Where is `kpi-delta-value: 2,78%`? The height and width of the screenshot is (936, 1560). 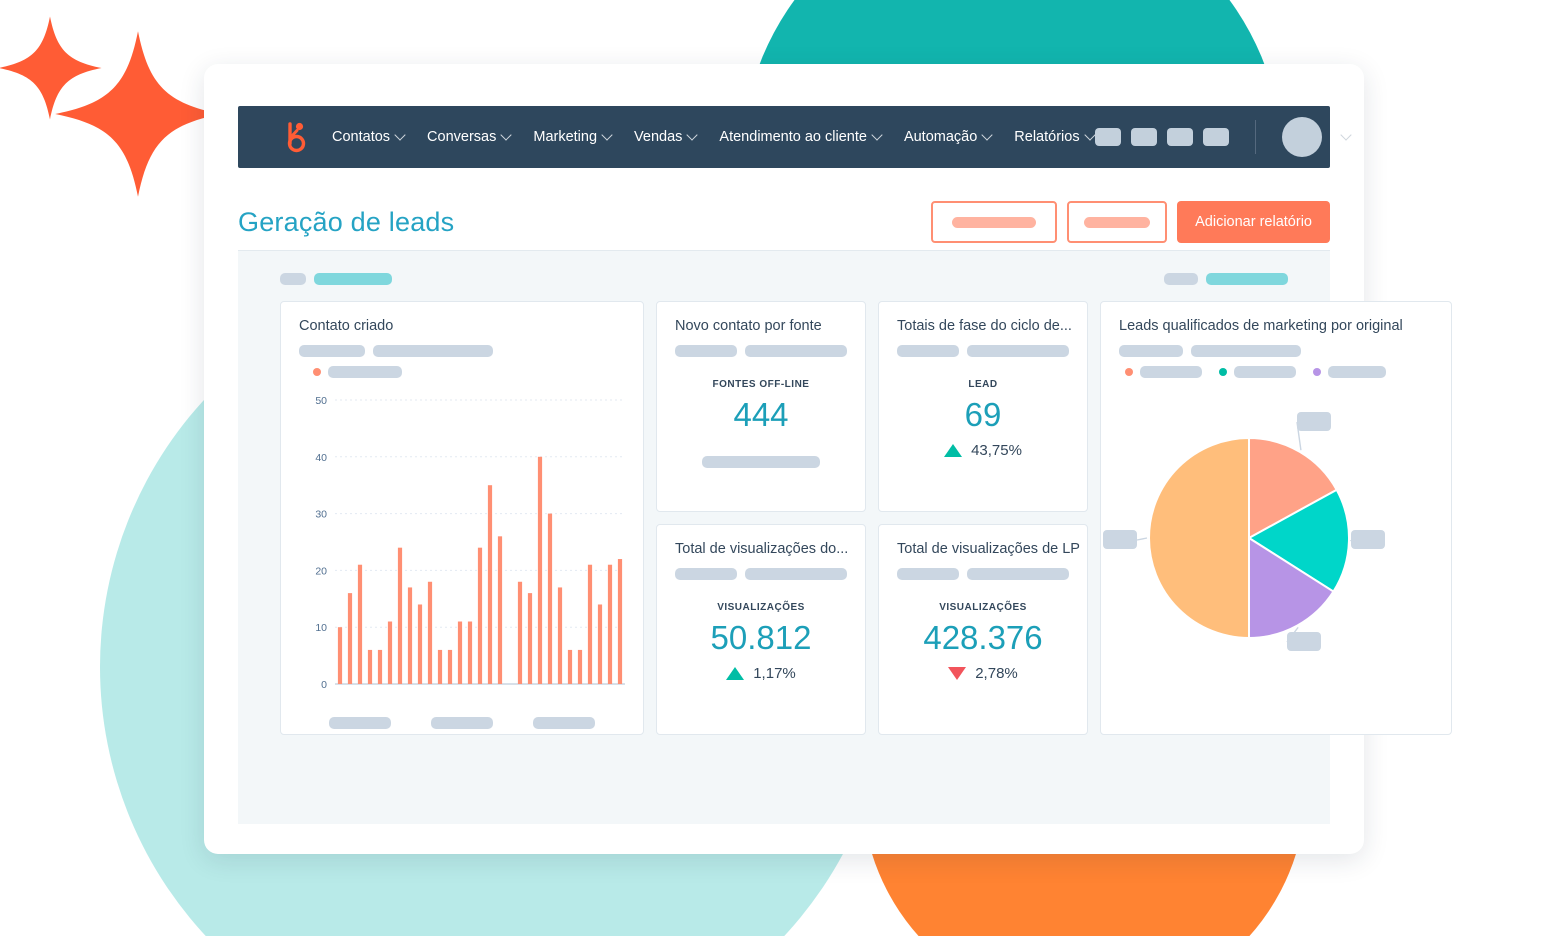
kpi-delta-value: 2,78% is located at coordinates (996, 673).